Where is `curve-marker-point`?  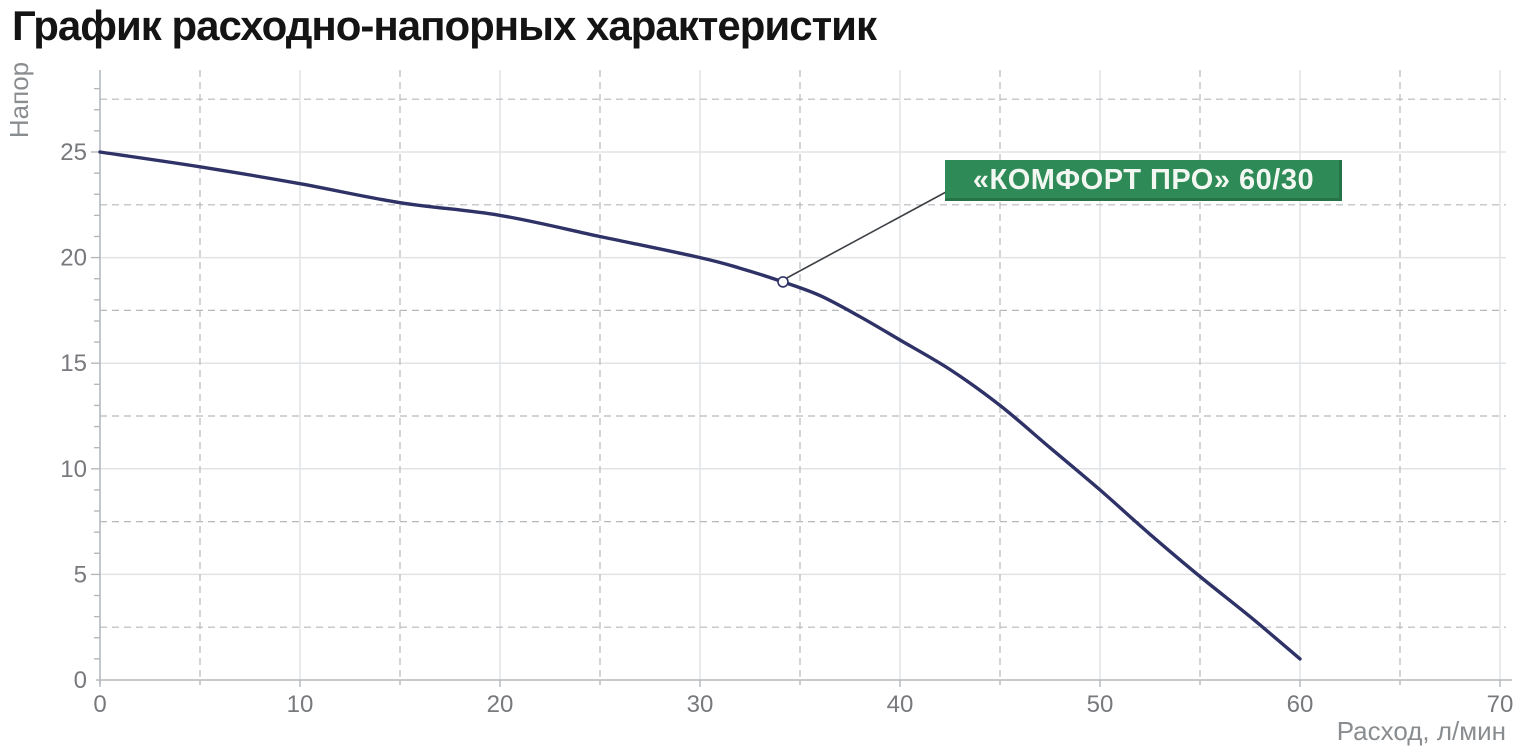
curve-marker-point is located at coordinates (783, 282).